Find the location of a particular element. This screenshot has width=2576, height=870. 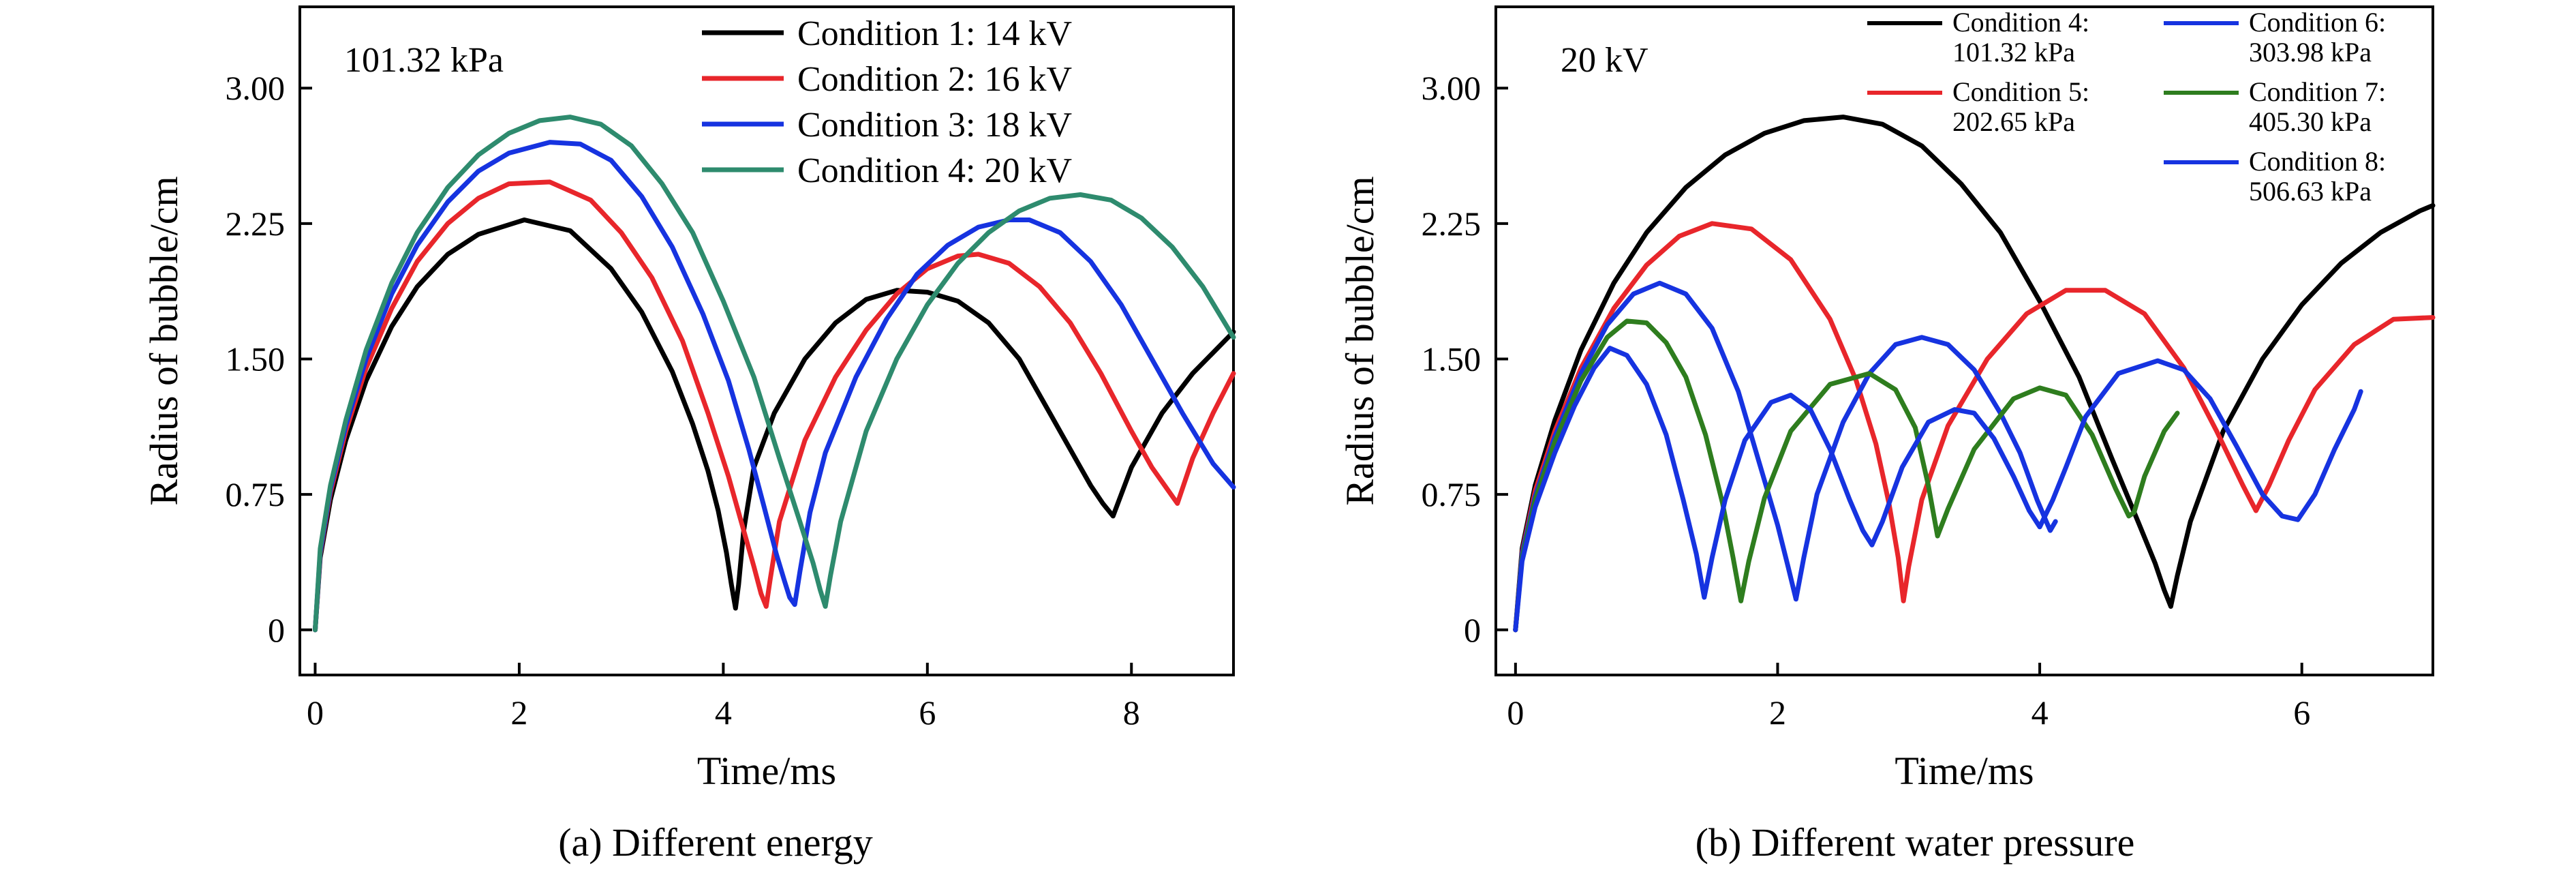

legend-label: 506.63 kPa is located at coordinates (2310, 191).